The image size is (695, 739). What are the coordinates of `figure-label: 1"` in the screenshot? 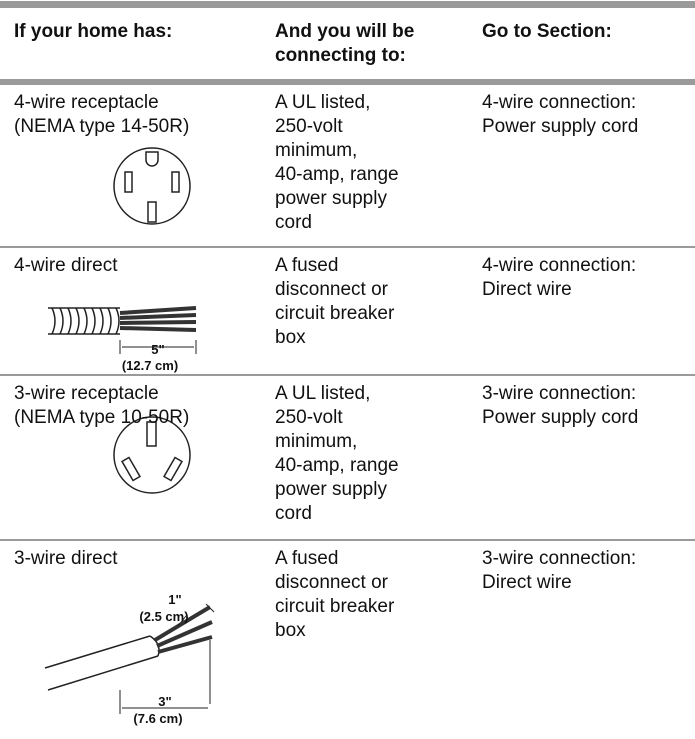 It's located at (174, 599).